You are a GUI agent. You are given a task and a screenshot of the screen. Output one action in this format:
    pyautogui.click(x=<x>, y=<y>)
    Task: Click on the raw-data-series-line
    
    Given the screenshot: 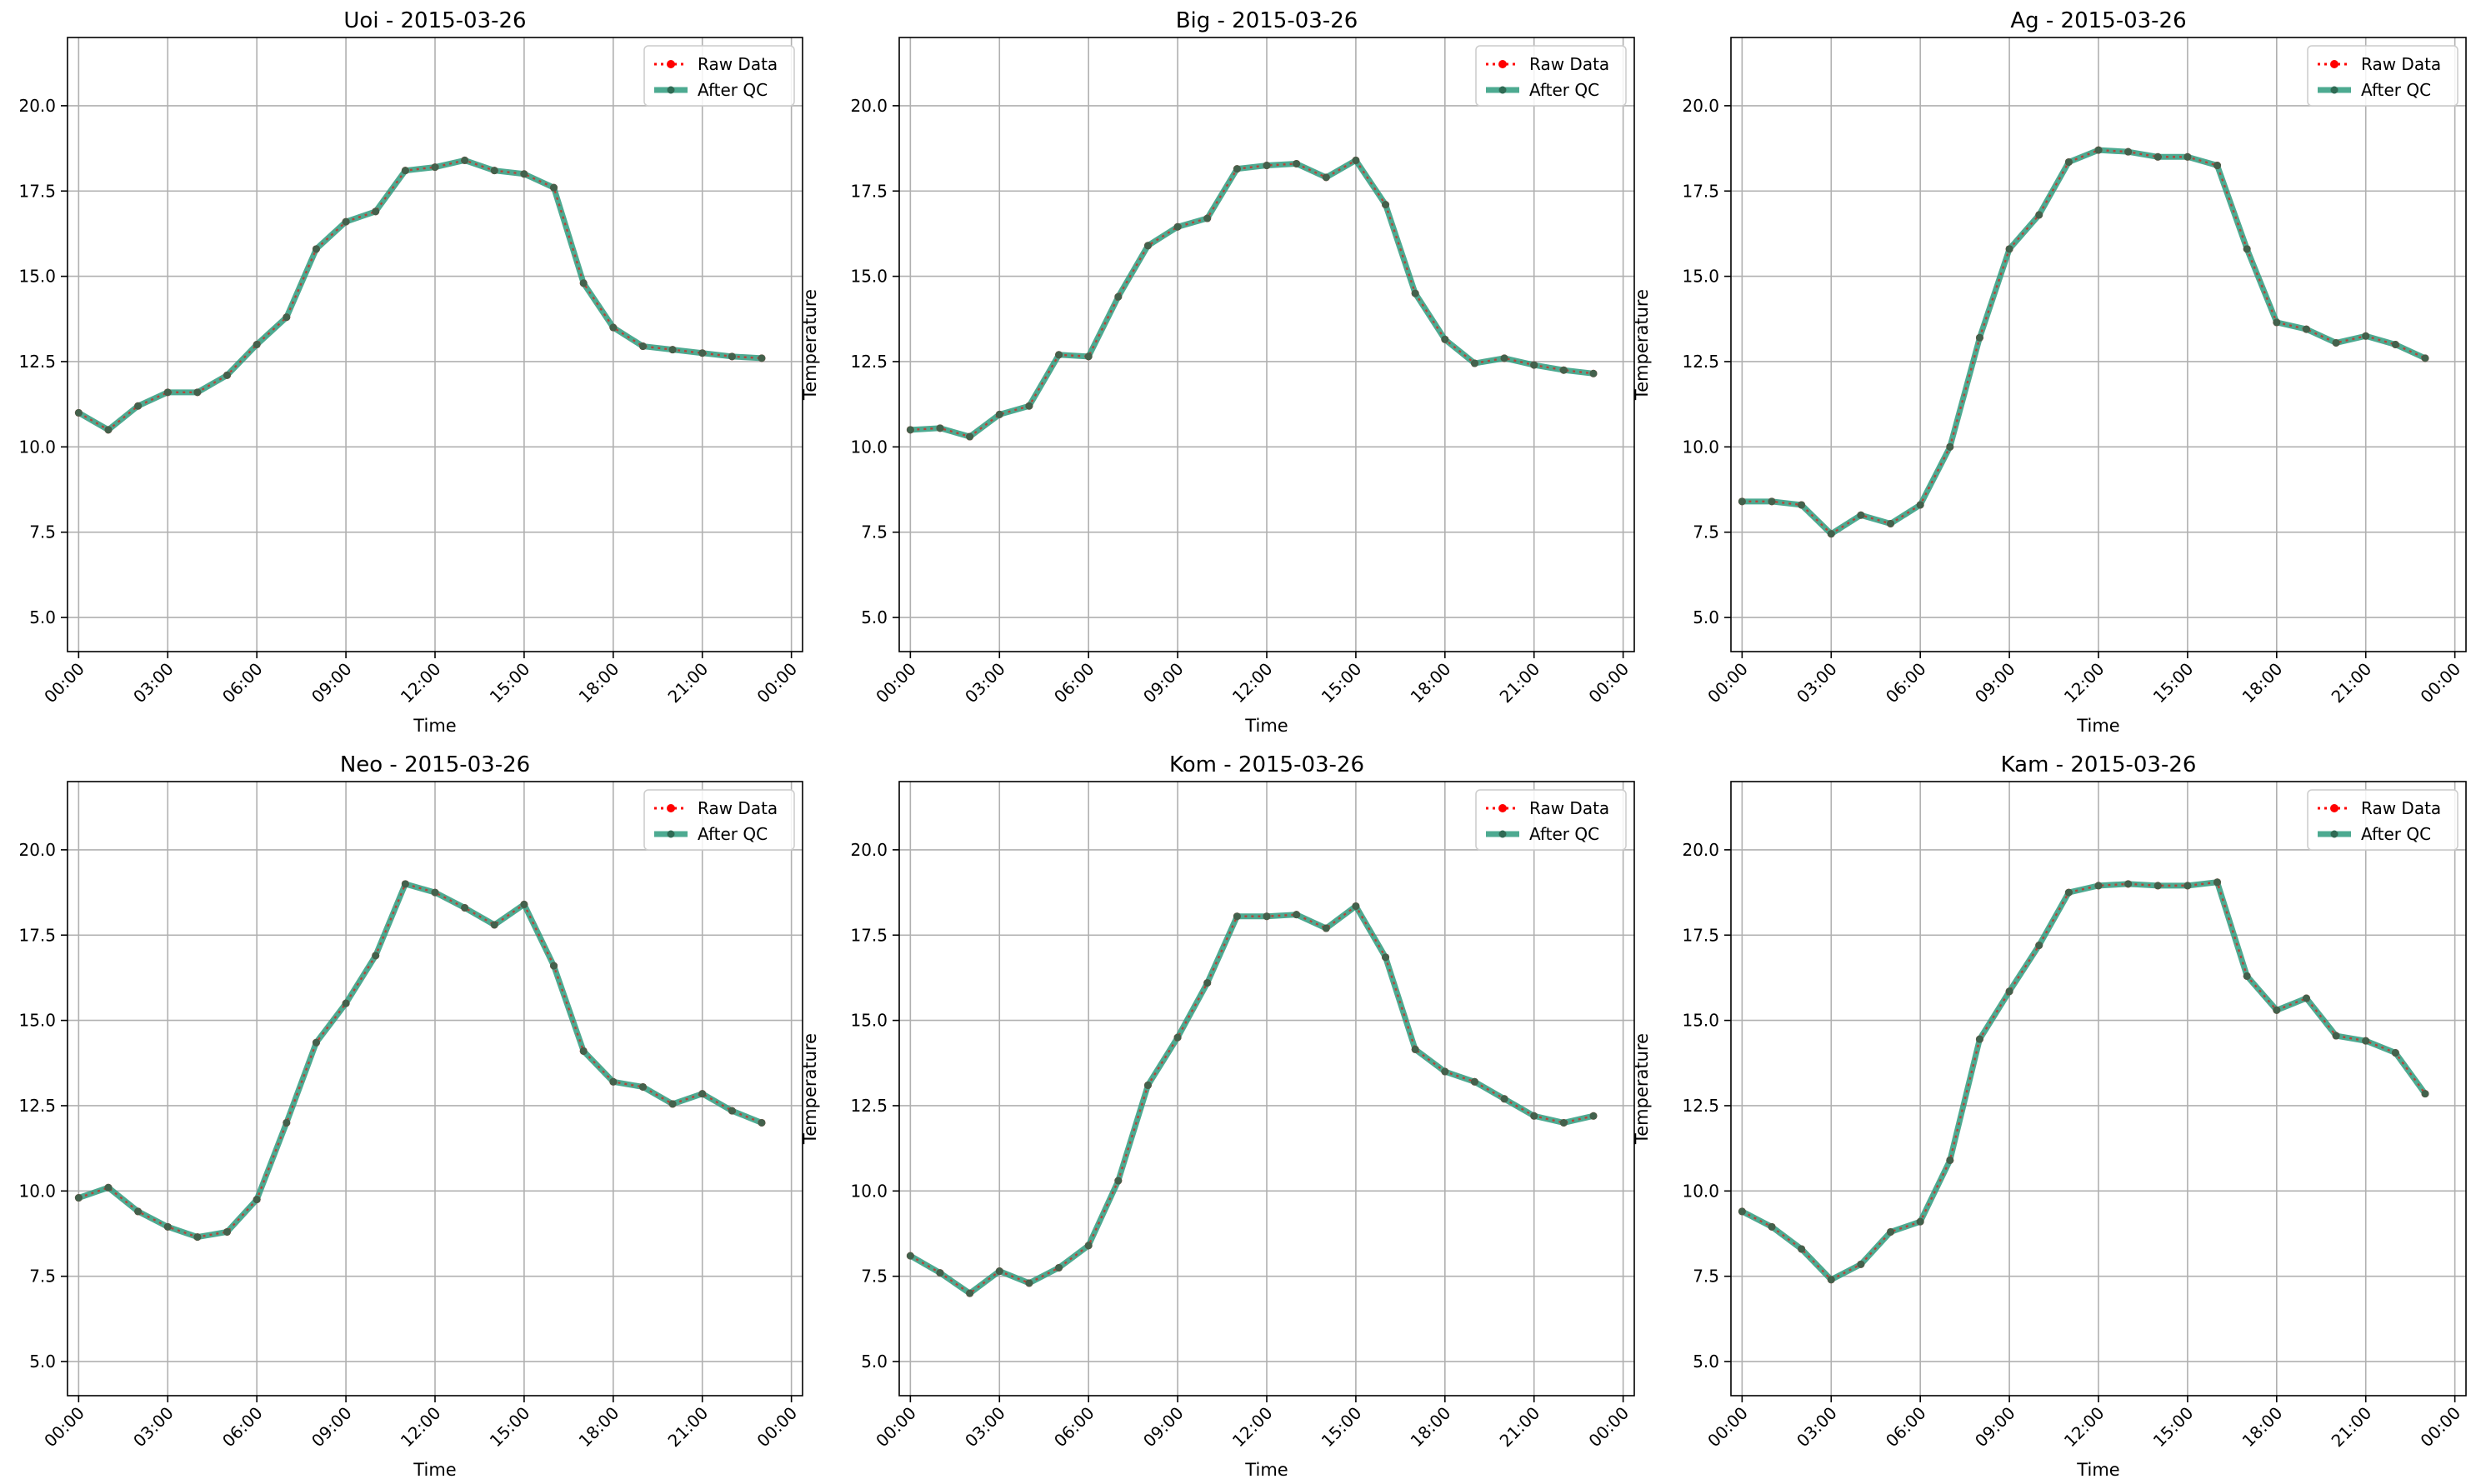 What is the action you would take?
    pyautogui.click(x=2083, y=1081)
    